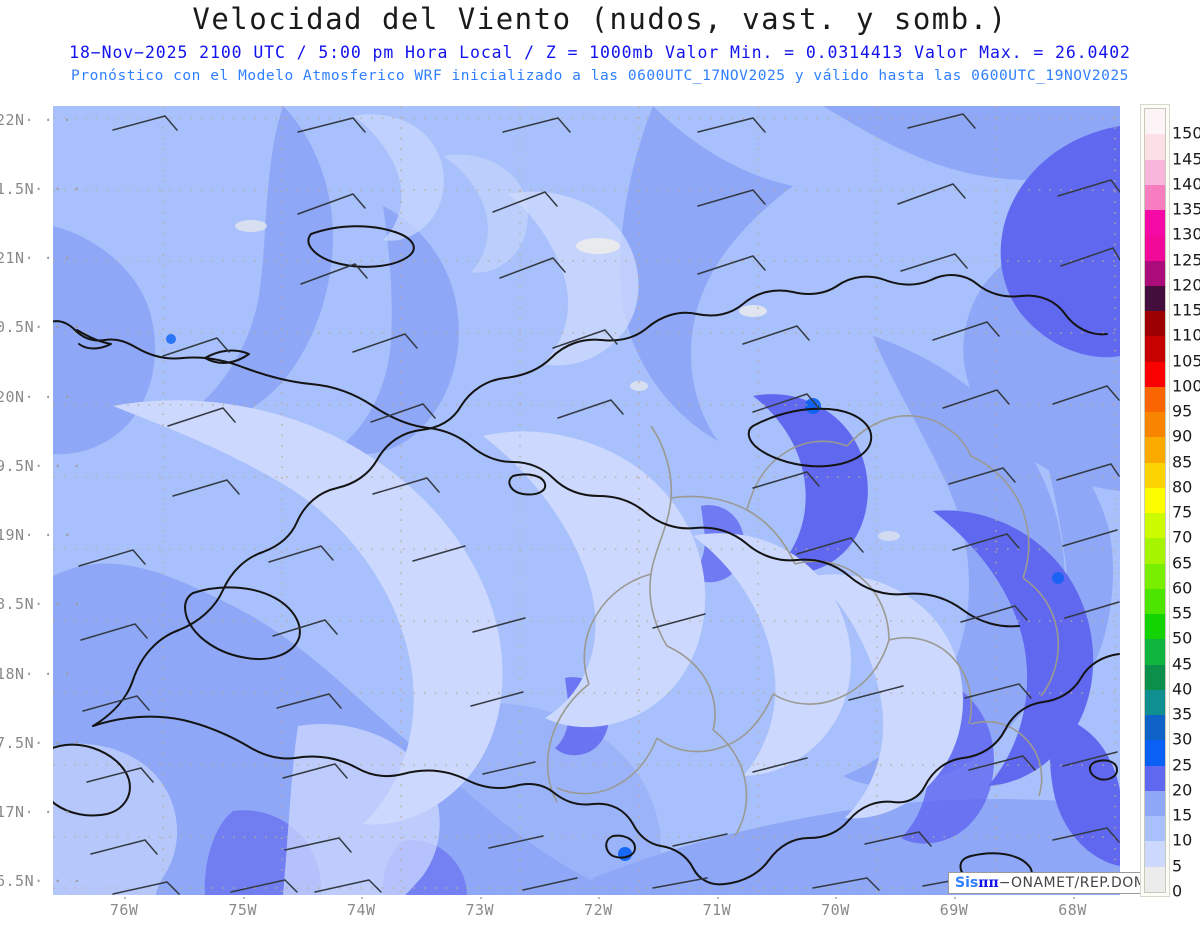  What do you see at coordinates (12, 258) in the screenshot?
I see `latitude-tick-label: 21N` at bounding box center [12, 258].